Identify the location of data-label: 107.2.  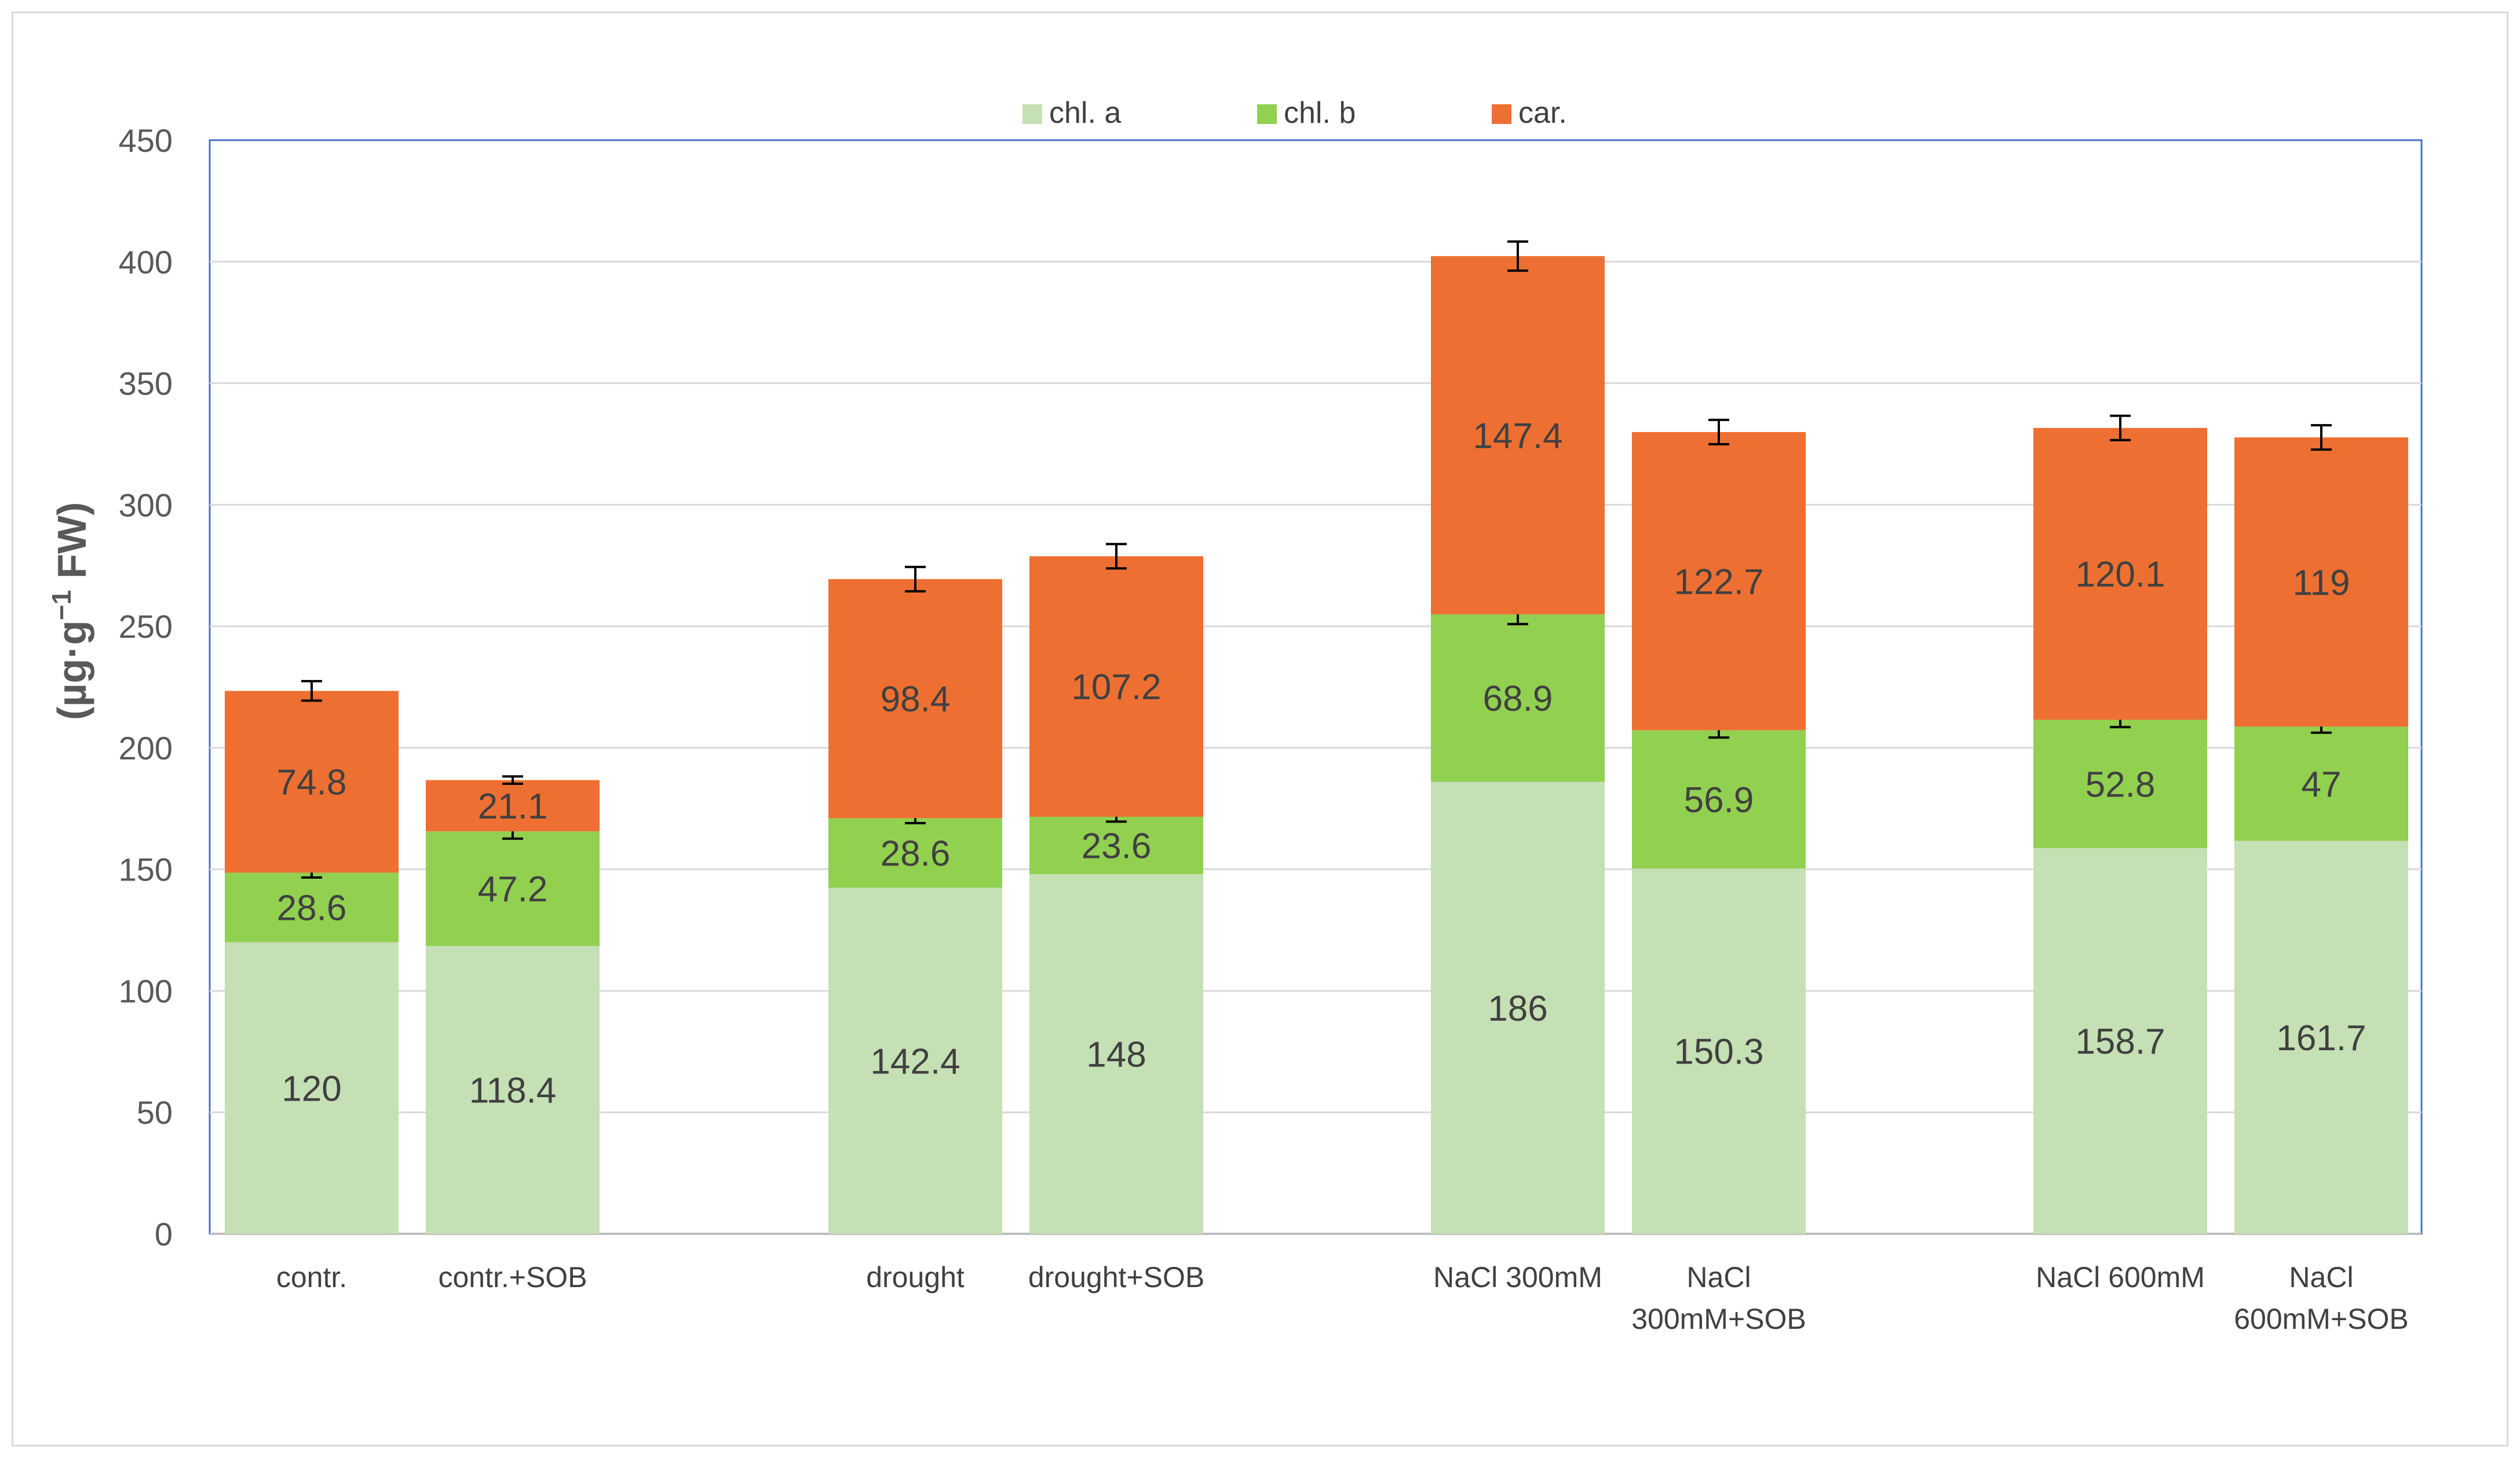
(1116, 687).